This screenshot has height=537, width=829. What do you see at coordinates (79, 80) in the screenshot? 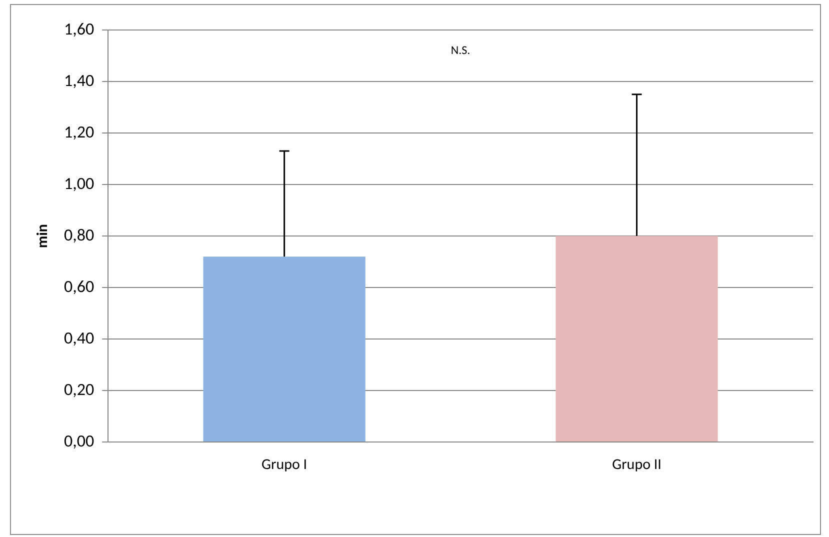
I see `y-tick-label: 1,40` at bounding box center [79, 80].